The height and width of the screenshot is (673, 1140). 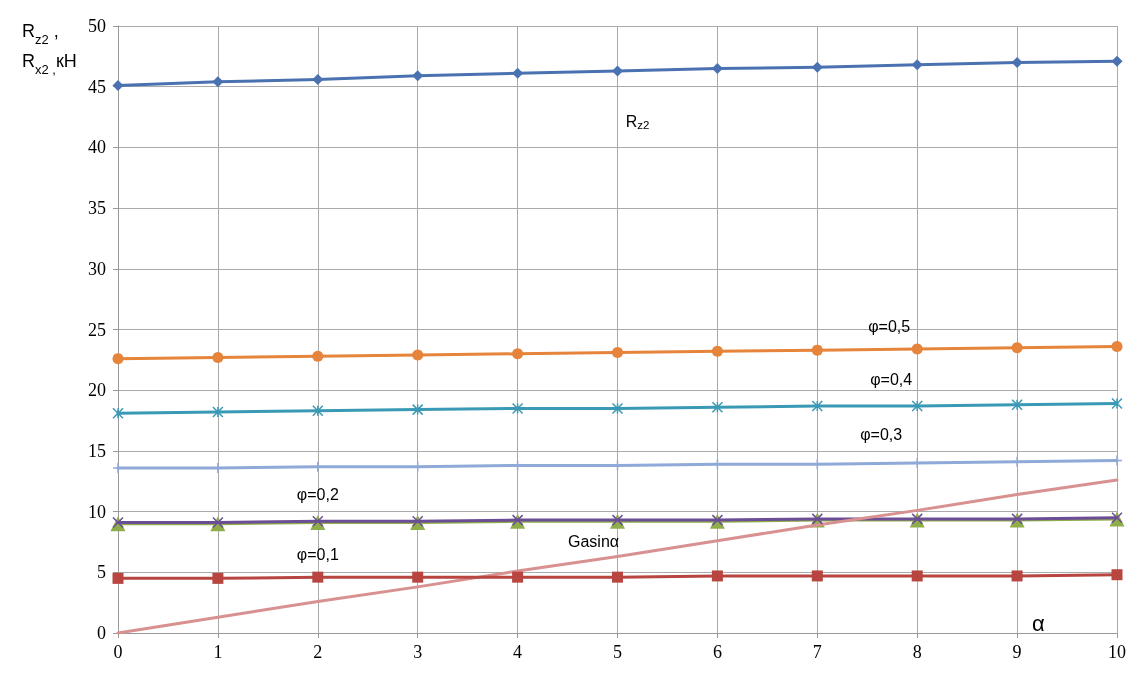 I want to click on y-tick-label: 45, so click(x=97, y=86).